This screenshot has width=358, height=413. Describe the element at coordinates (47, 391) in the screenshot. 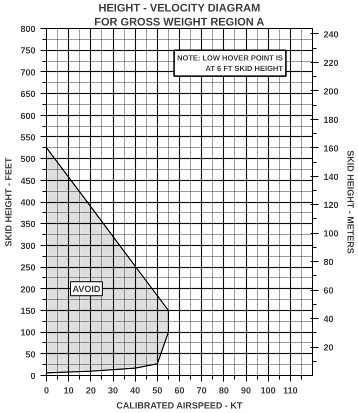

I see `x-tick-label: 0` at that location.